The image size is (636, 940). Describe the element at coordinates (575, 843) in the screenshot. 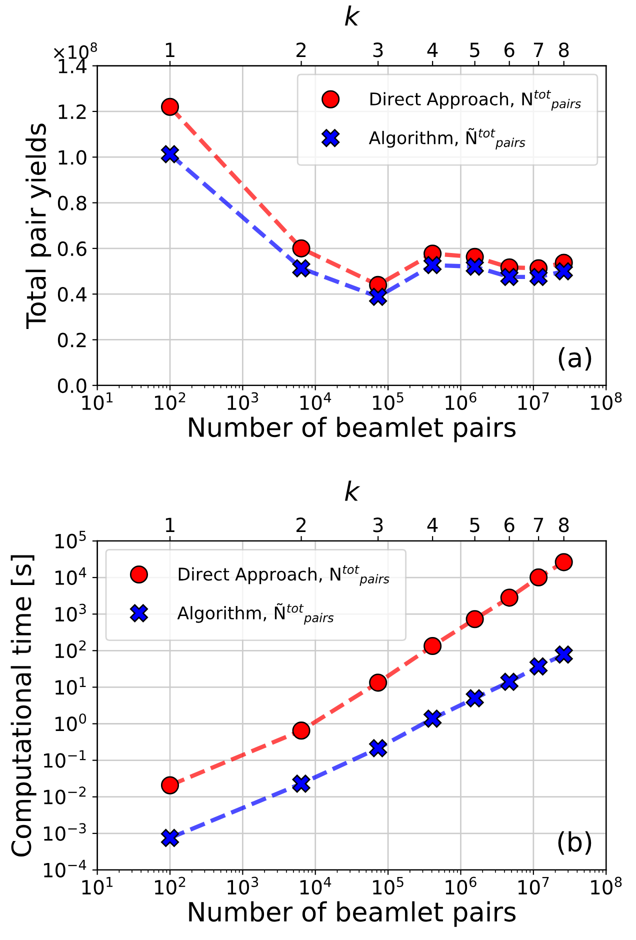

I see `annotation: (b)` at that location.